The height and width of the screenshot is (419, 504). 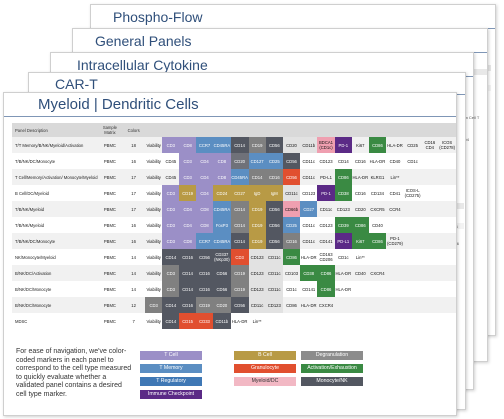 What do you see at coordinates (55, 257) in the screenshot?
I see `panel-description-cell: NK/Monocyte/Myeloid` at bounding box center [55, 257].